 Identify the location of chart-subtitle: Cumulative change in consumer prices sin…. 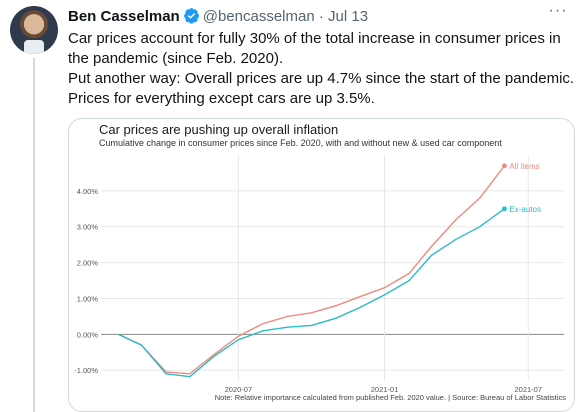
(300, 143).